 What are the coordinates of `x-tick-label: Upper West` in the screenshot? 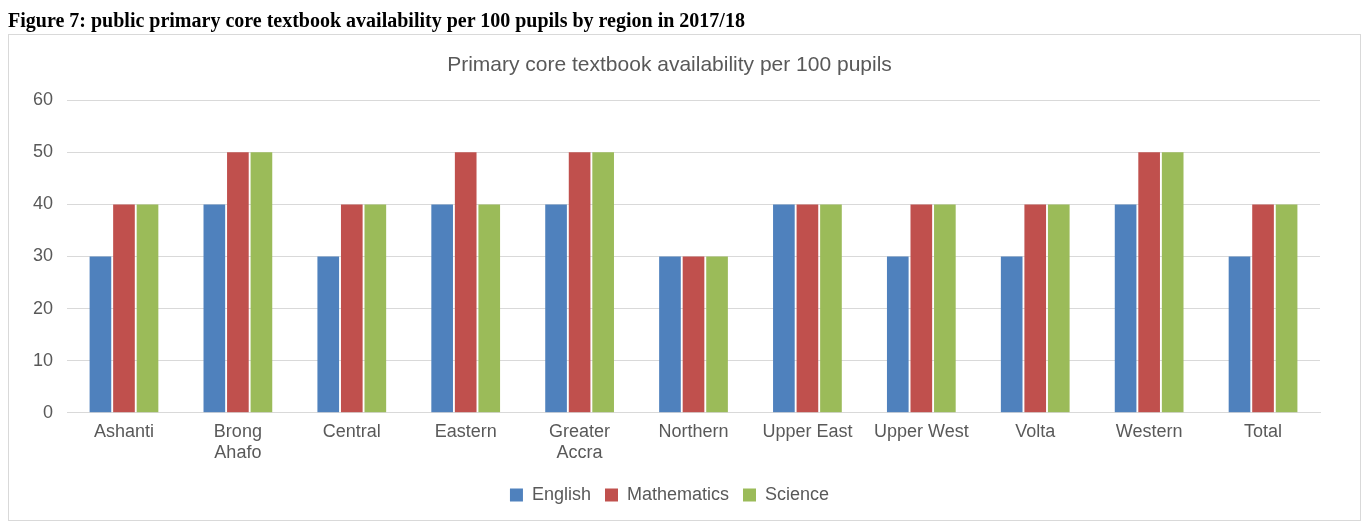 It's located at (921, 430).